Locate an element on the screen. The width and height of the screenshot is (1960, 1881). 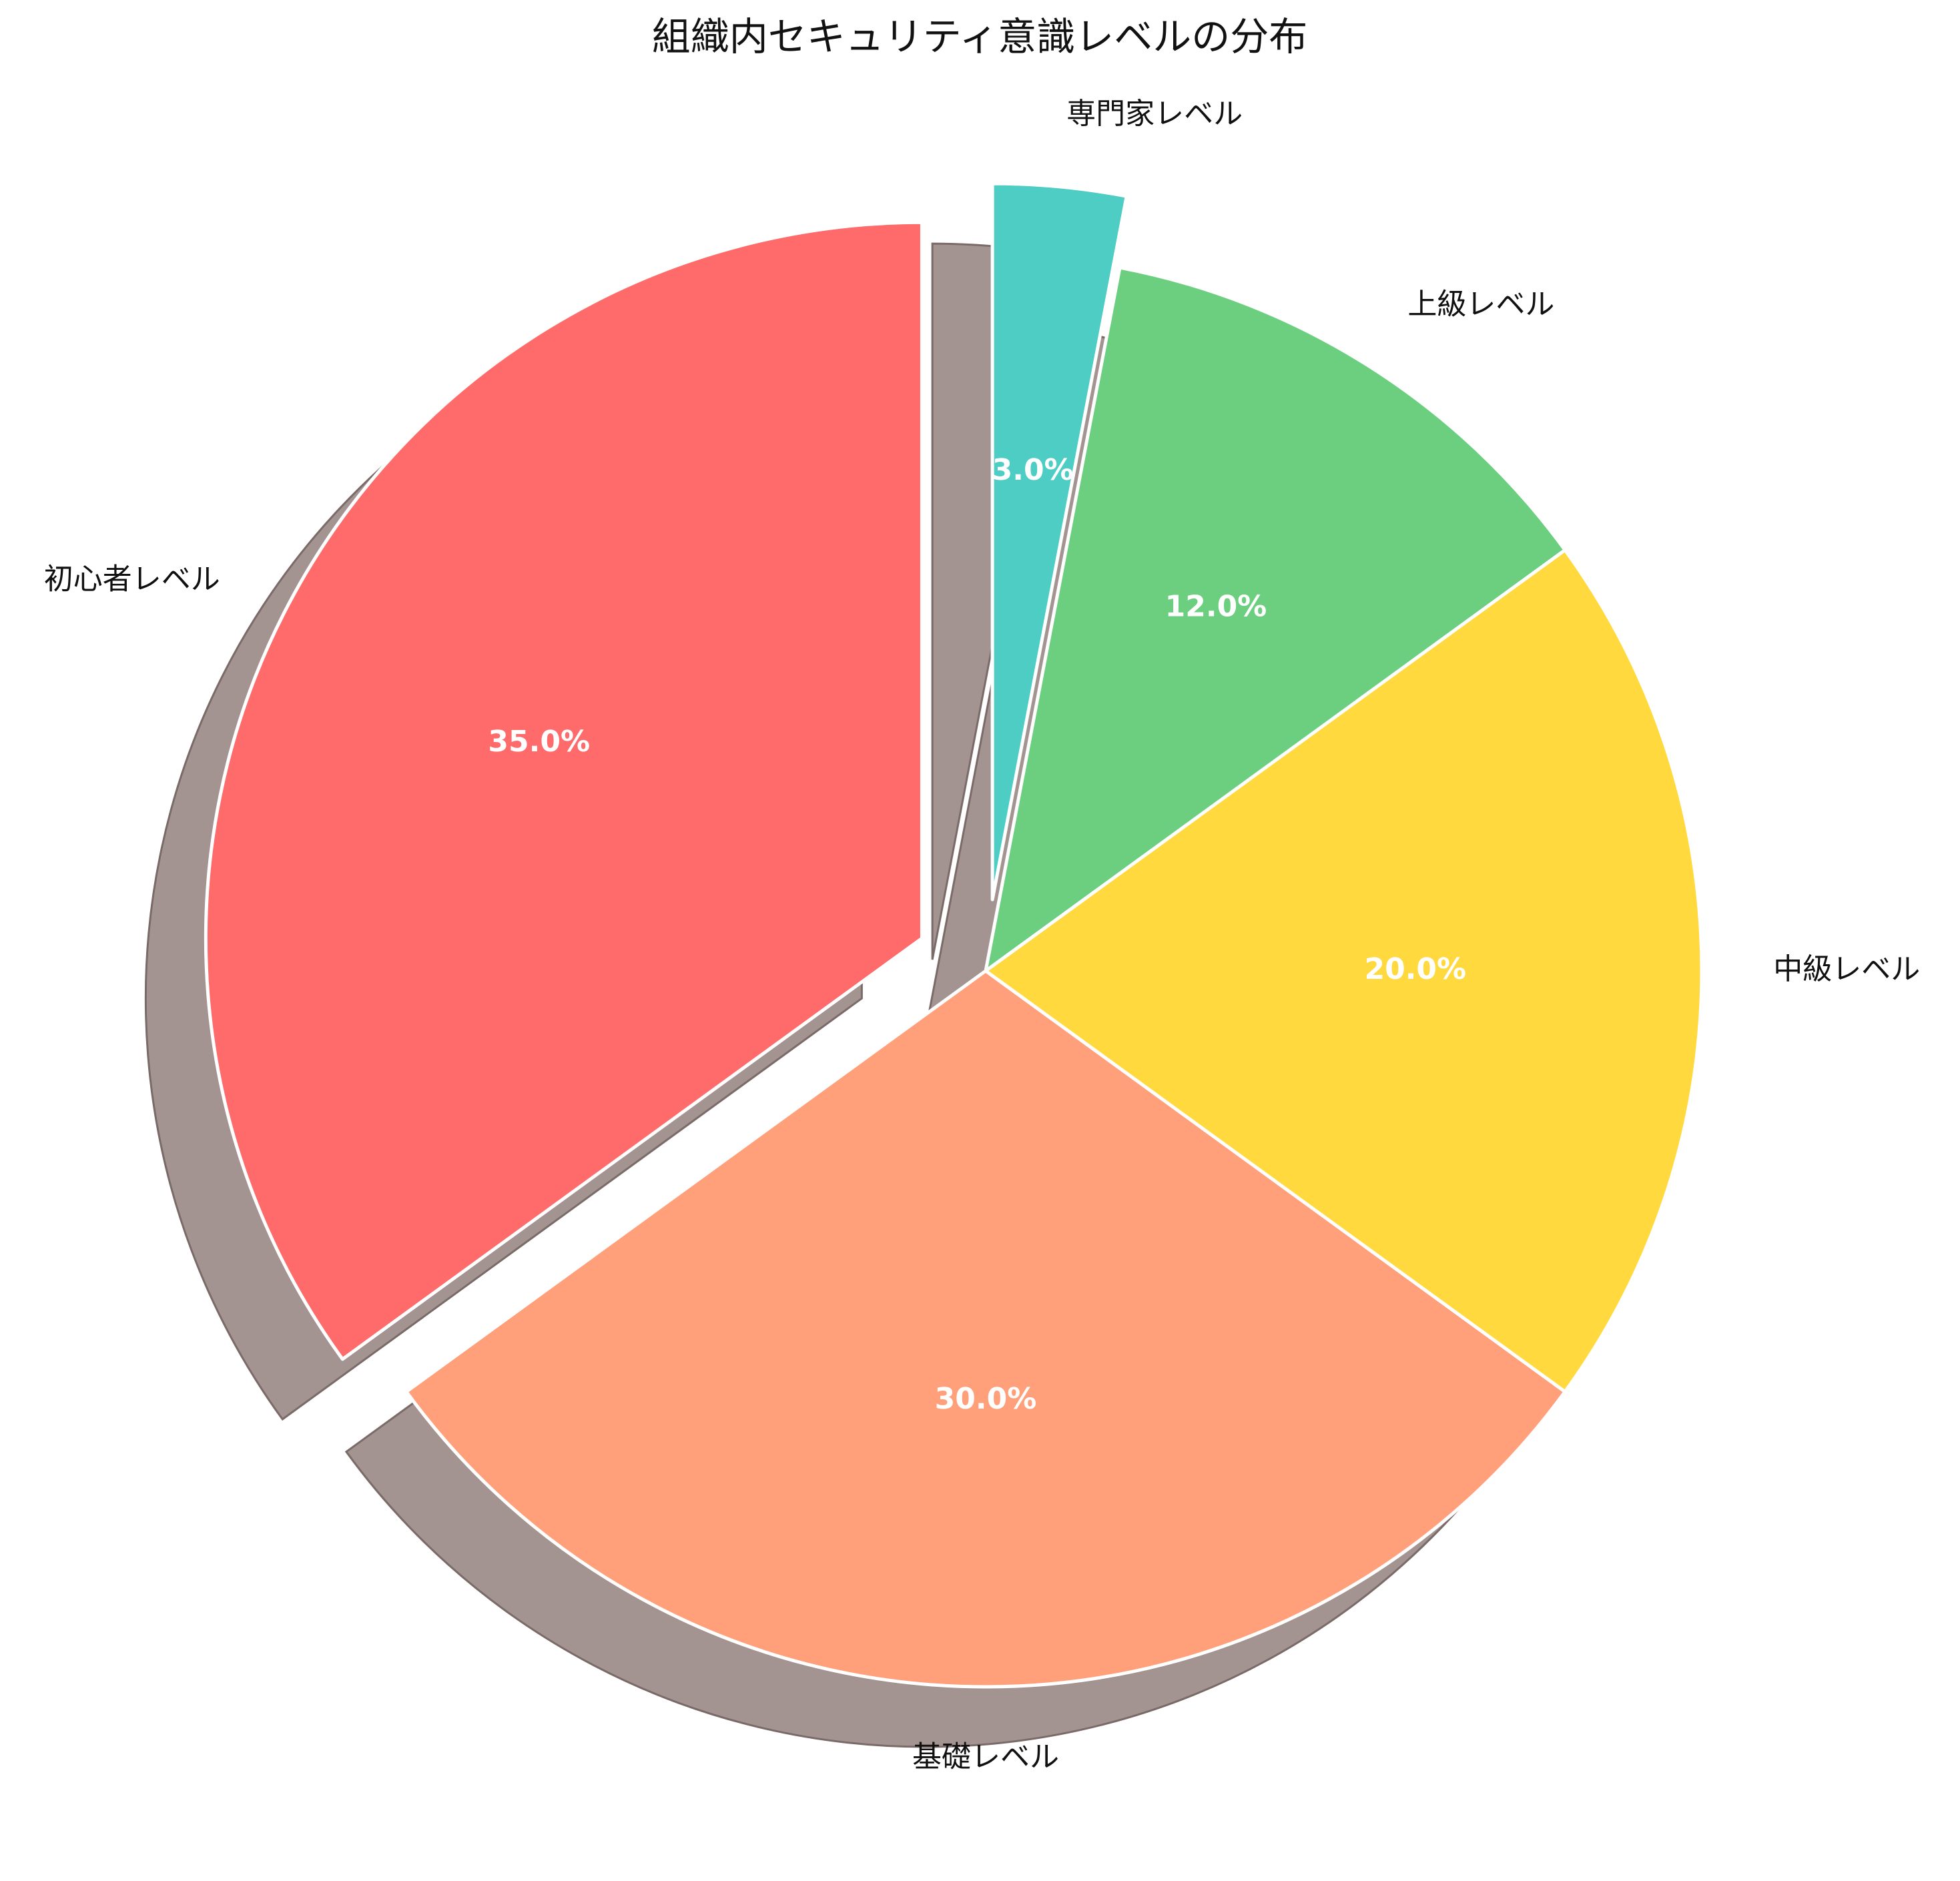
slice-percent-basic: 30.0% is located at coordinates (986, 1399).